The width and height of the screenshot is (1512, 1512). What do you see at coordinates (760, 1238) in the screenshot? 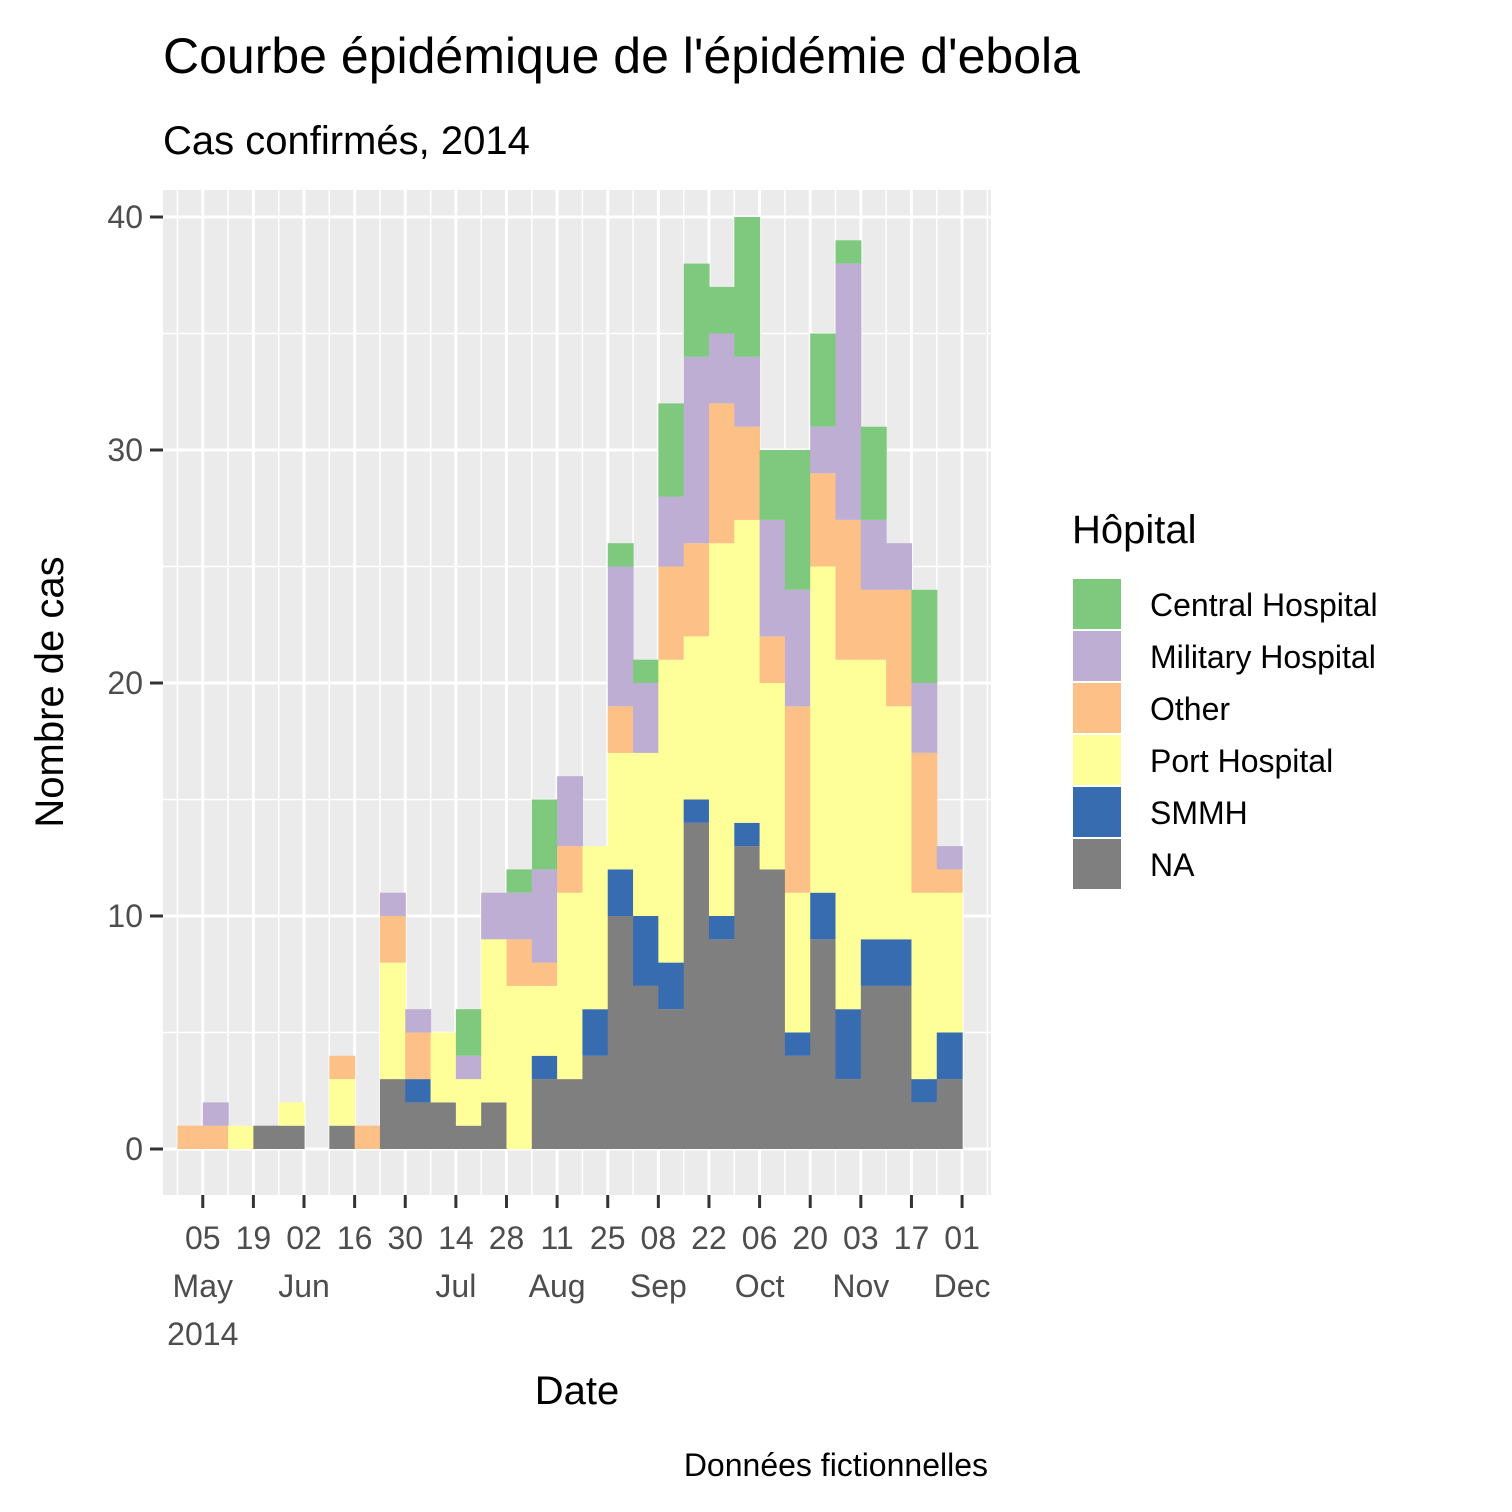
I see `x-tick-label: 06` at bounding box center [760, 1238].